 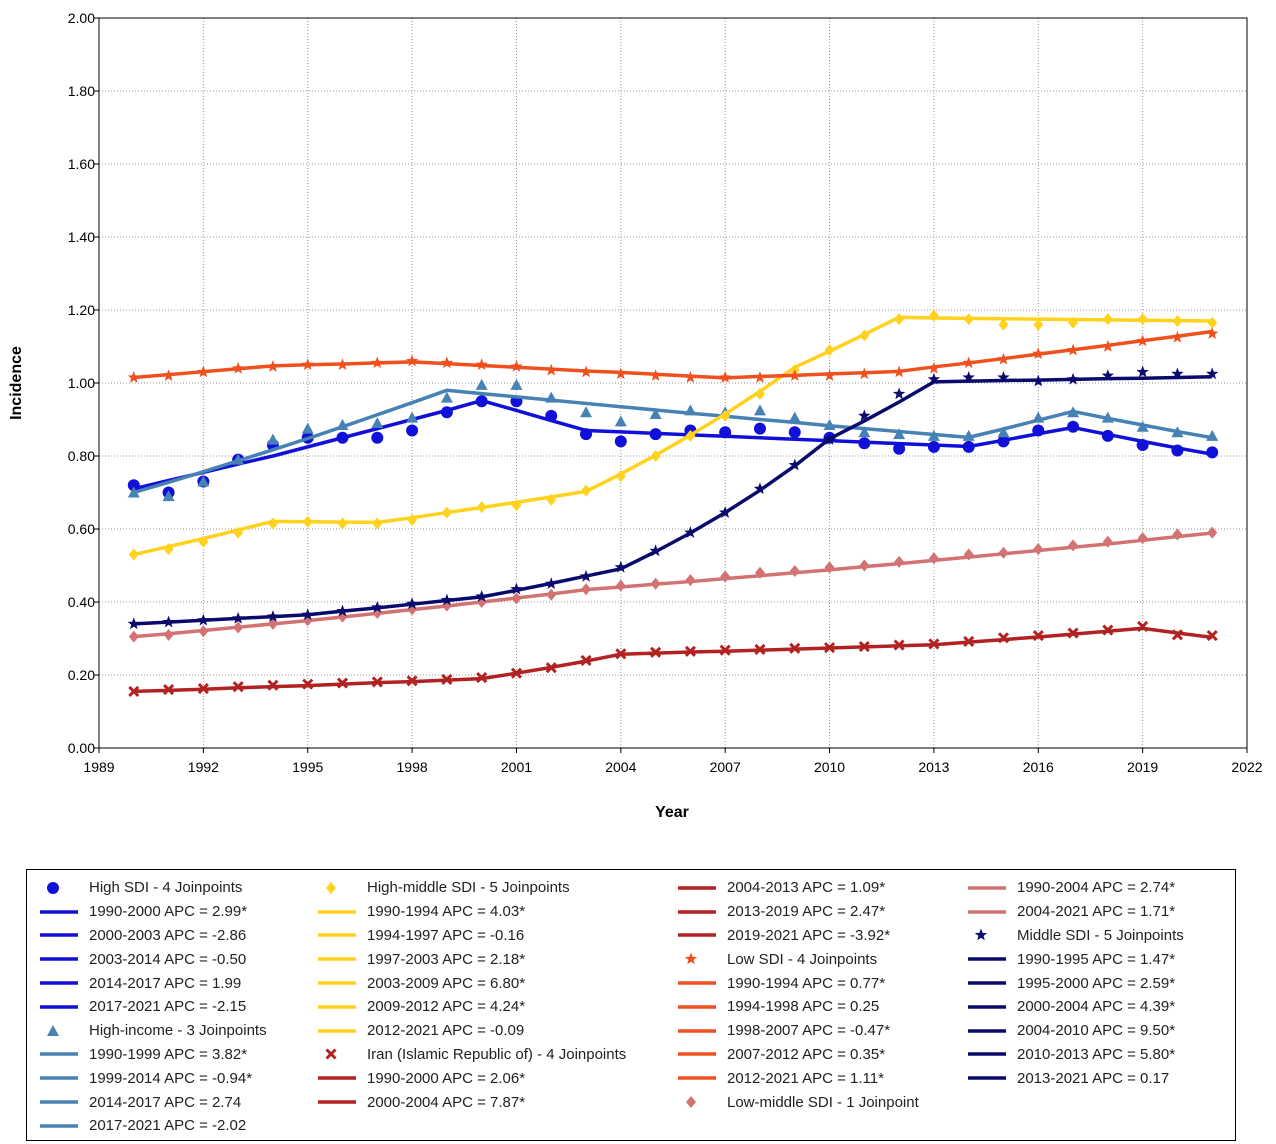 I want to click on legend-label: 2000-2003 APC = -2.86, so click(x=168, y=935).